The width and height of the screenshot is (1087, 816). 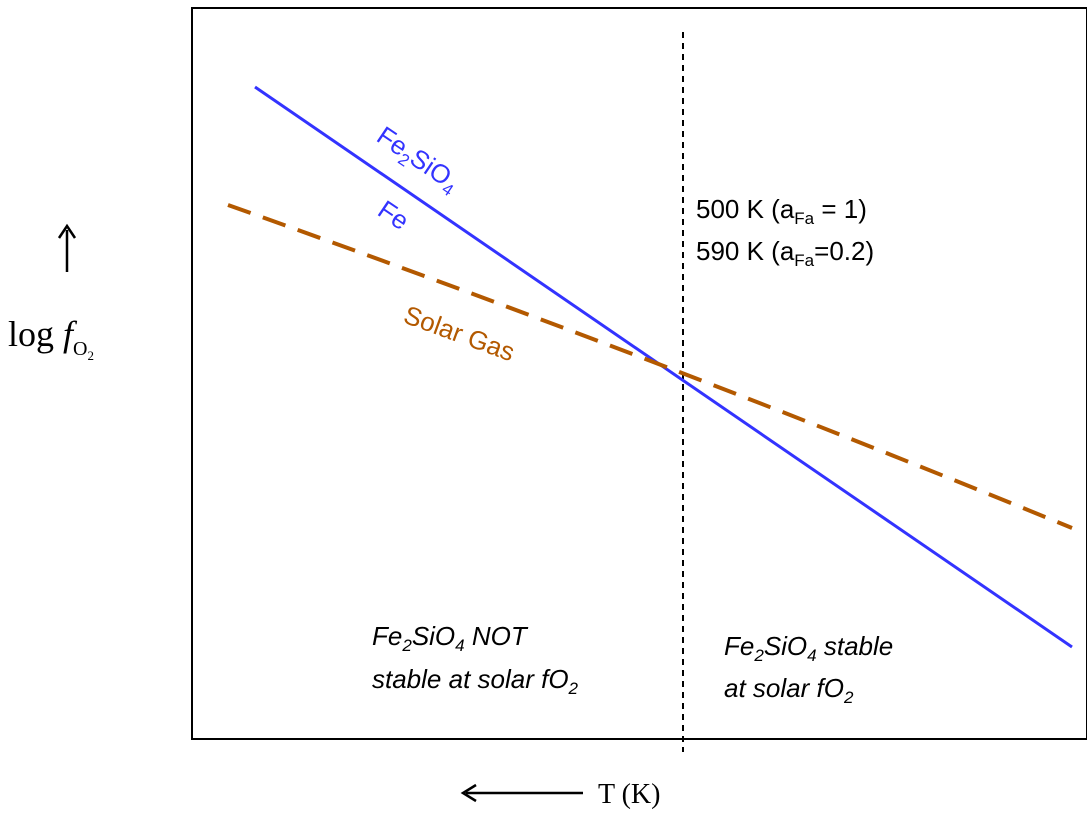 What do you see at coordinates (459, 333) in the screenshot?
I see `solar-gas-label: Solar Gas` at bounding box center [459, 333].